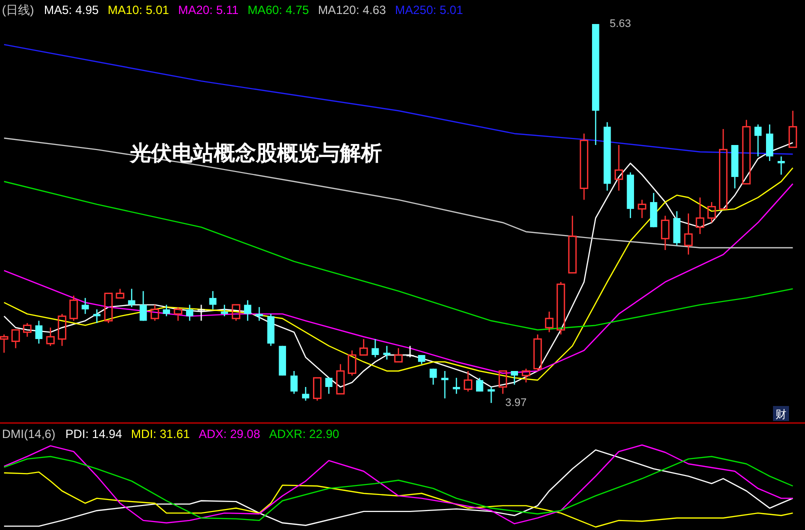 This screenshot has width=805, height=530. I want to click on text: MDI: 31.61, so click(160, 434).